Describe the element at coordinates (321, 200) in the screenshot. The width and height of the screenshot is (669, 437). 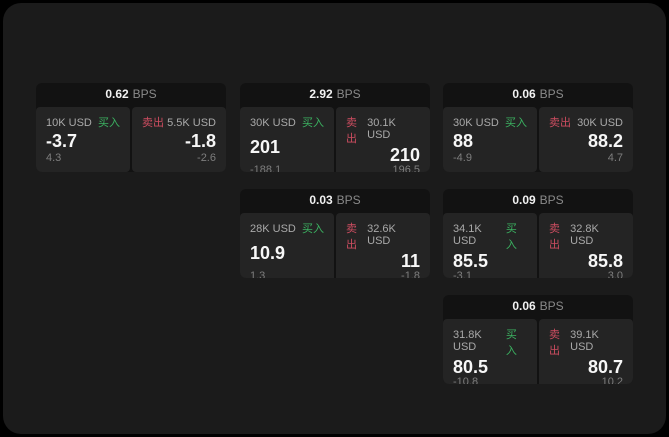
I see `bps-value: 0.03` at that location.